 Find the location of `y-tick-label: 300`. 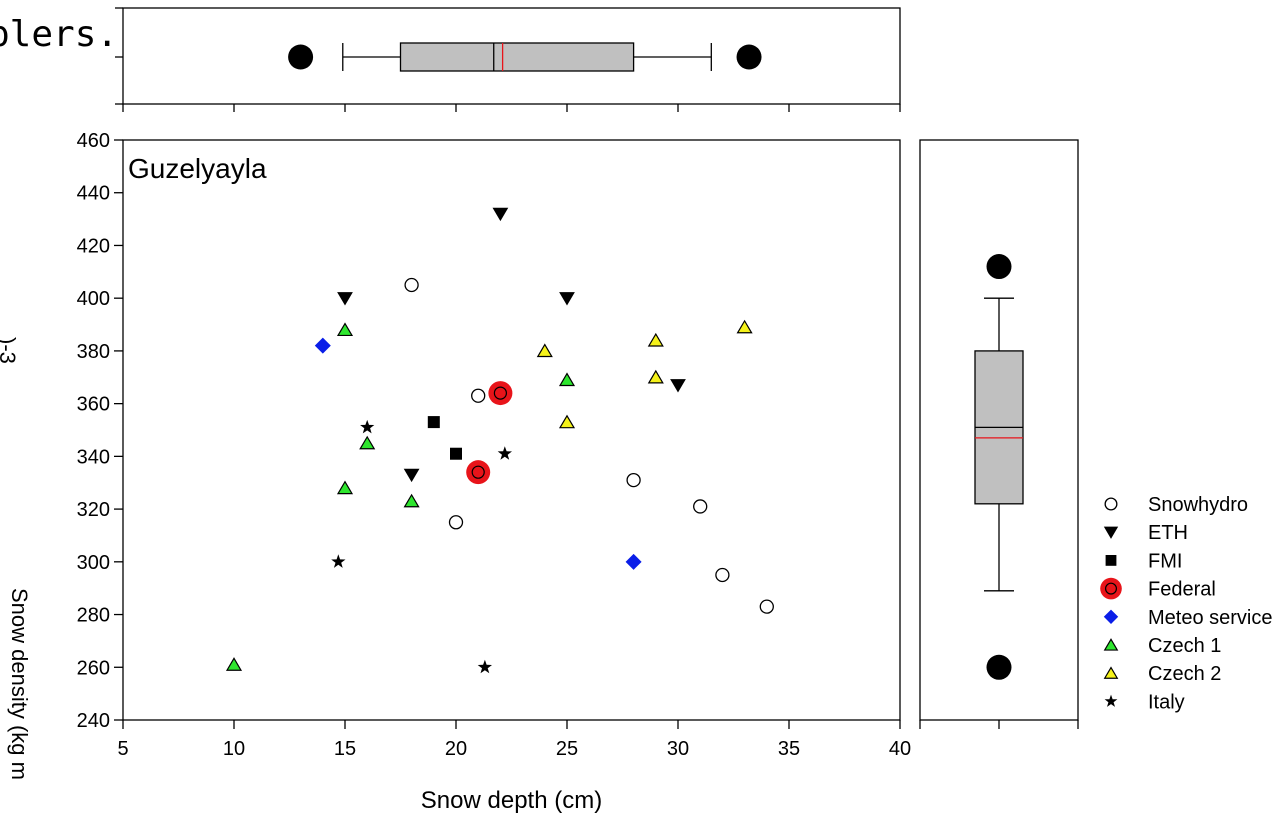

y-tick-label: 300 is located at coordinates (93, 563).